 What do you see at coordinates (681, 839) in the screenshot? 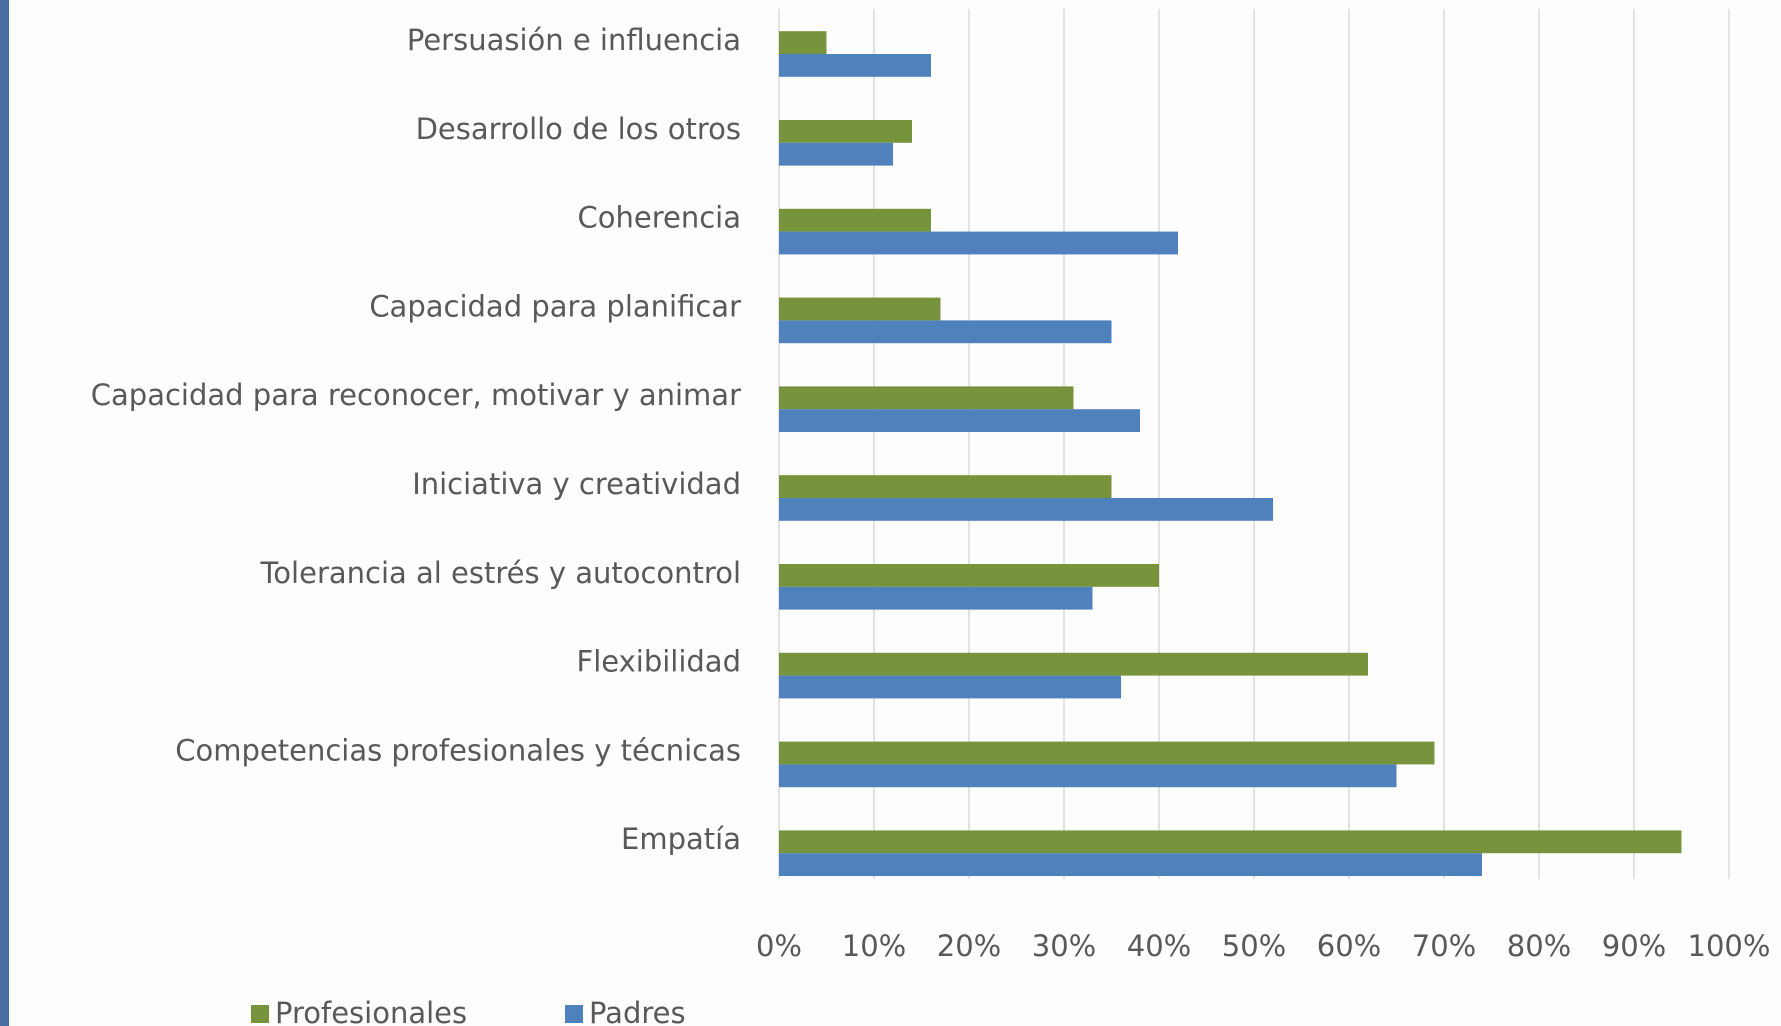
I see `y-tick-label: Empatía` at bounding box center [681, 839].